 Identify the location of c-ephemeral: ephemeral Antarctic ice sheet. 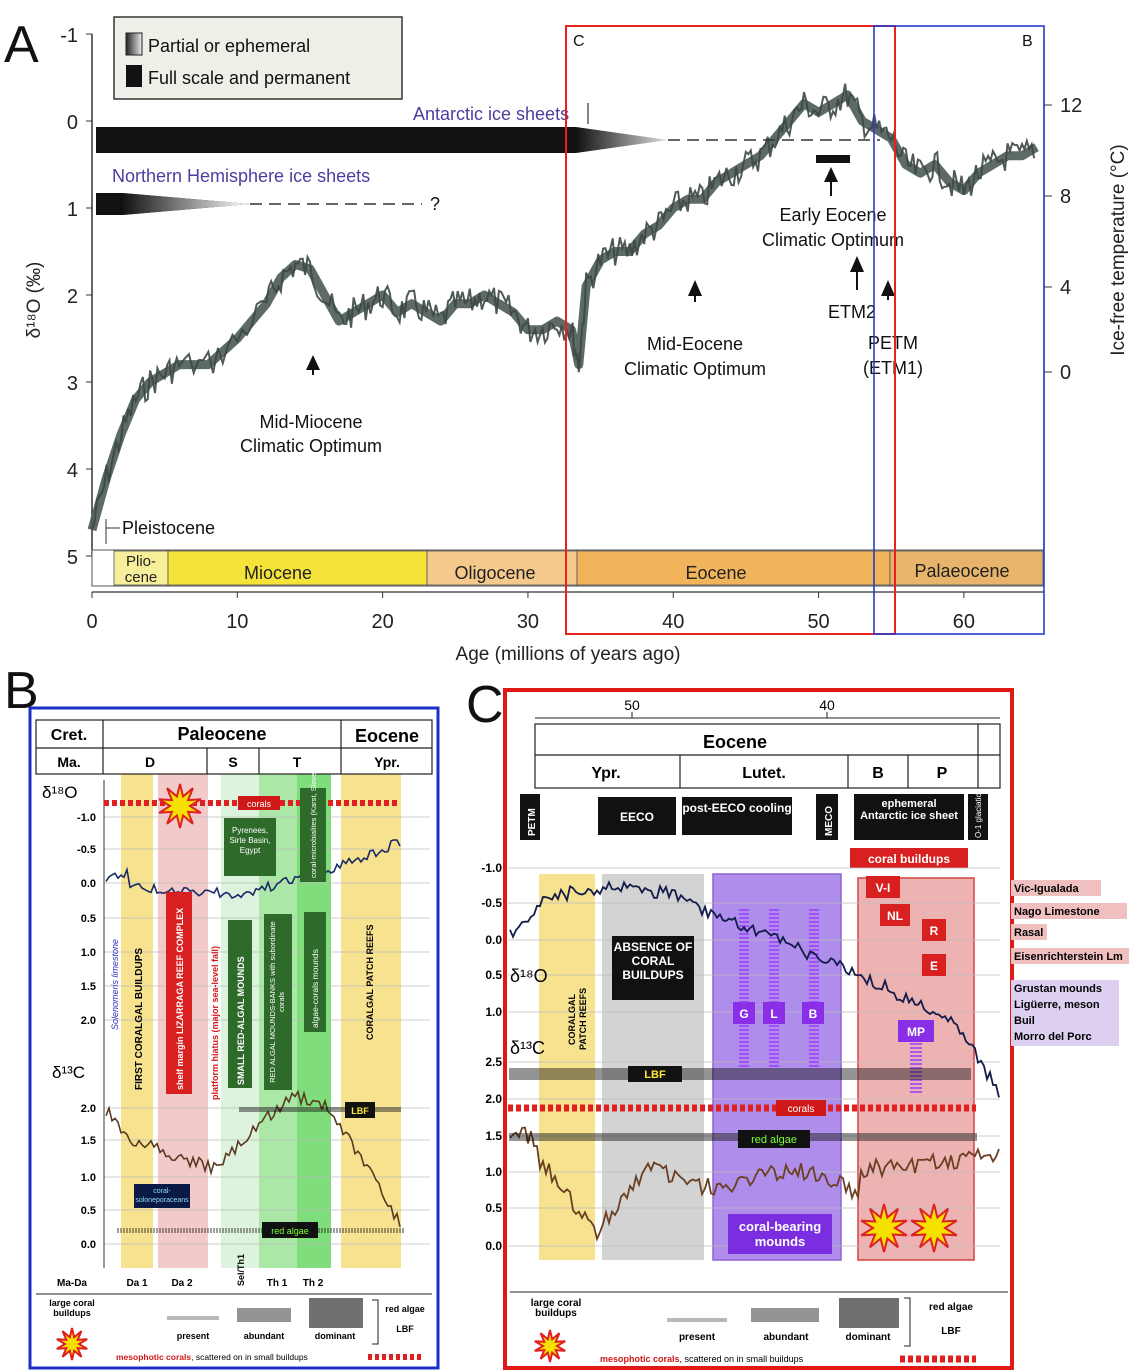
(909, 810).